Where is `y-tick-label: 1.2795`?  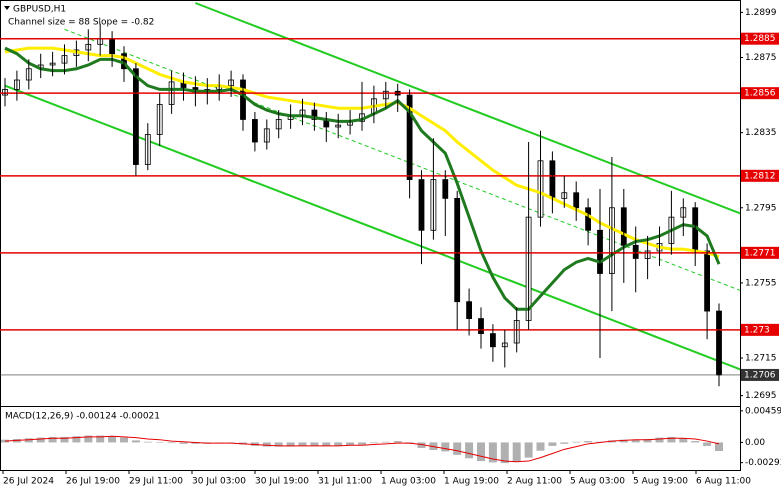 y-tick-label: 1.2795 is located at coordinates (761, 208).